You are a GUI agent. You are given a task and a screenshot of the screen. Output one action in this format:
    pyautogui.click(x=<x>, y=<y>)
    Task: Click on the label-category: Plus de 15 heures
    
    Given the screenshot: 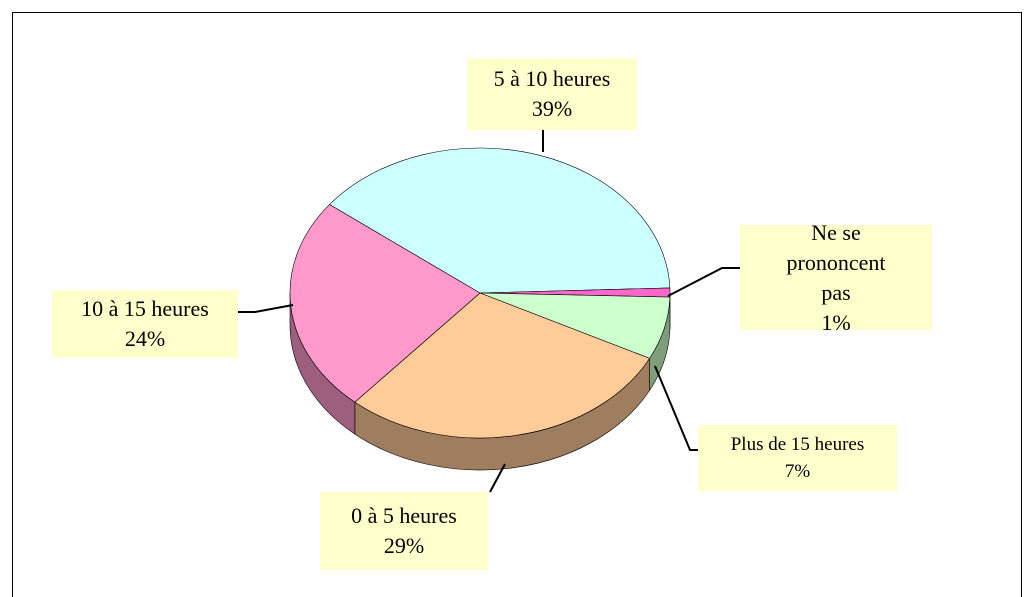 What is the action you would take?
    pyautogui.click(x=797, y=444)
    